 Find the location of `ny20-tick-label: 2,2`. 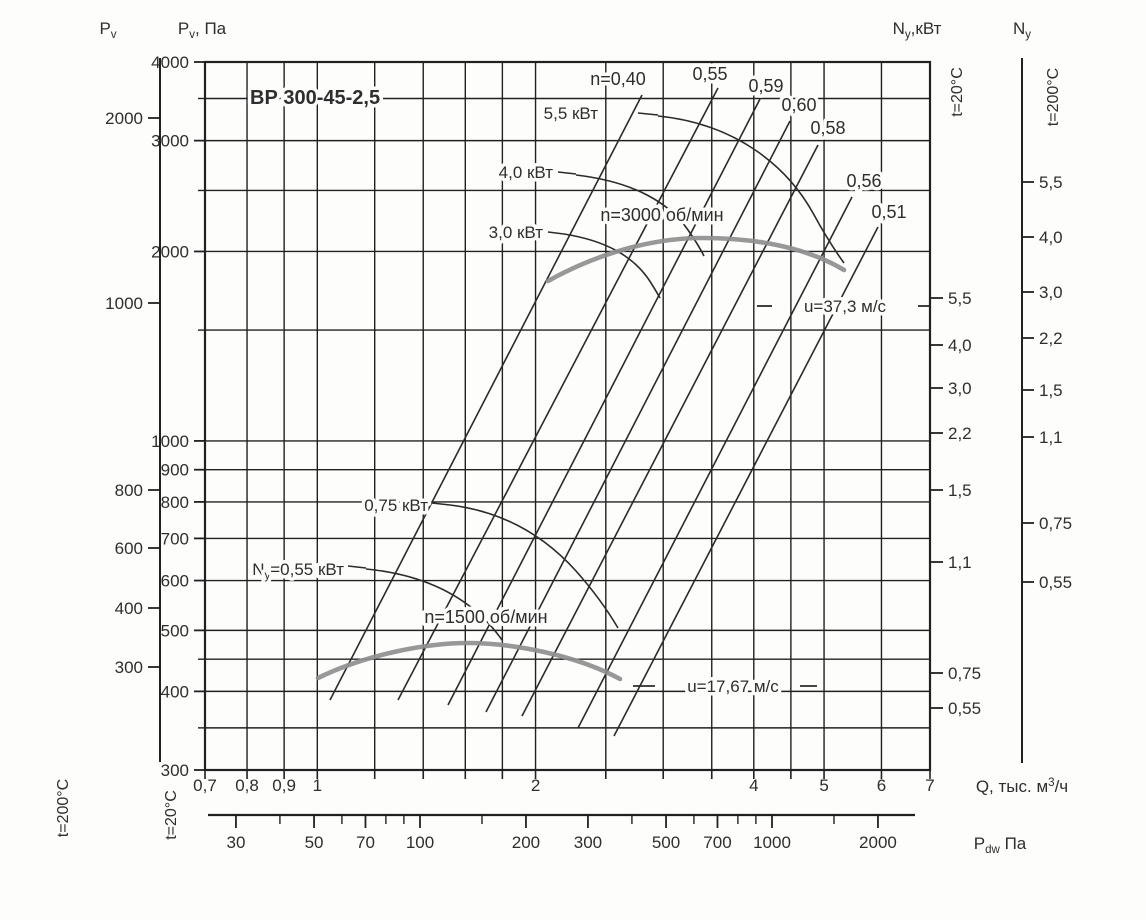

ny20-tick-label: 2,2 is located at coordinates (960, 433).